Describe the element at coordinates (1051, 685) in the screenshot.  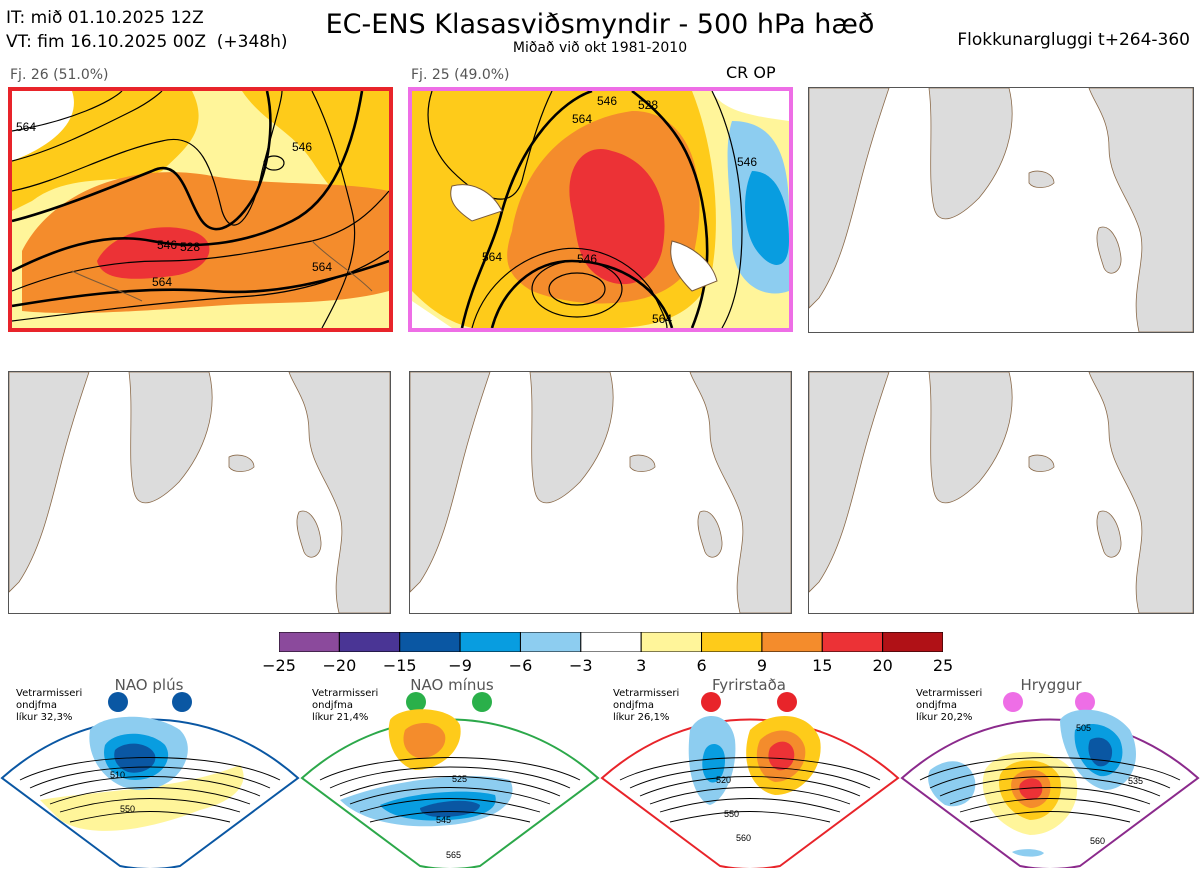
I see `regime-4-title: Hryggur` at that location.